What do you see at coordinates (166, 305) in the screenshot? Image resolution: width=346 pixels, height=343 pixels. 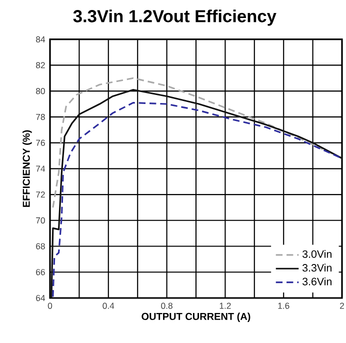 I see `x-tick-label: 0.8` at bounding box center [166, 305].